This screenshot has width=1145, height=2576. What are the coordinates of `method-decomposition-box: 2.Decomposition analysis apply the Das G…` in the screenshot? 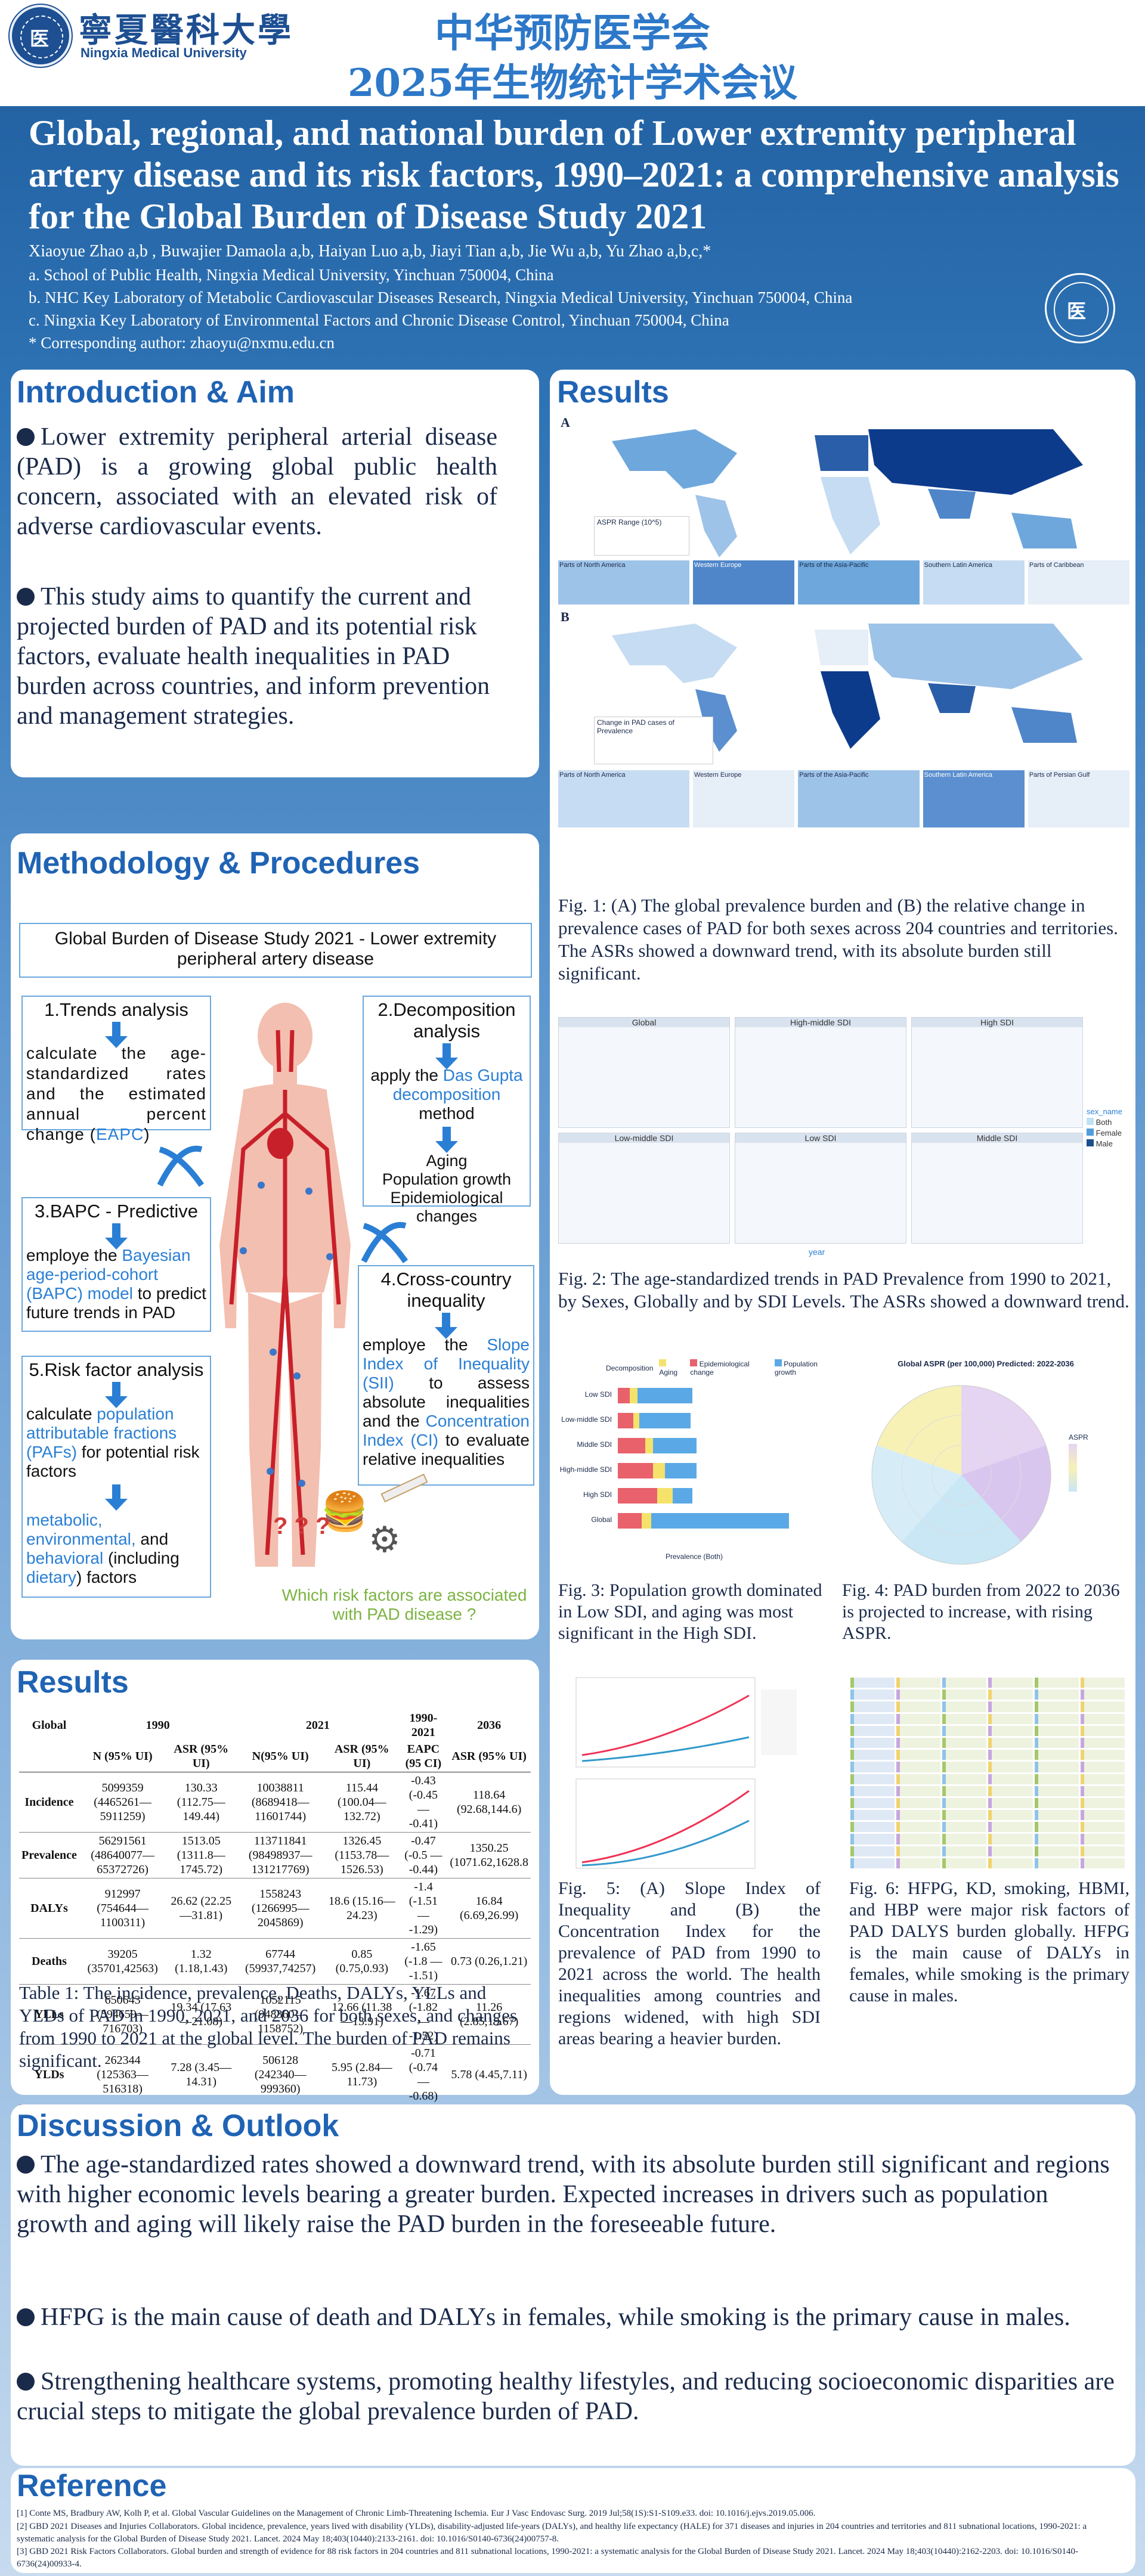 It's located at (447, 1110).